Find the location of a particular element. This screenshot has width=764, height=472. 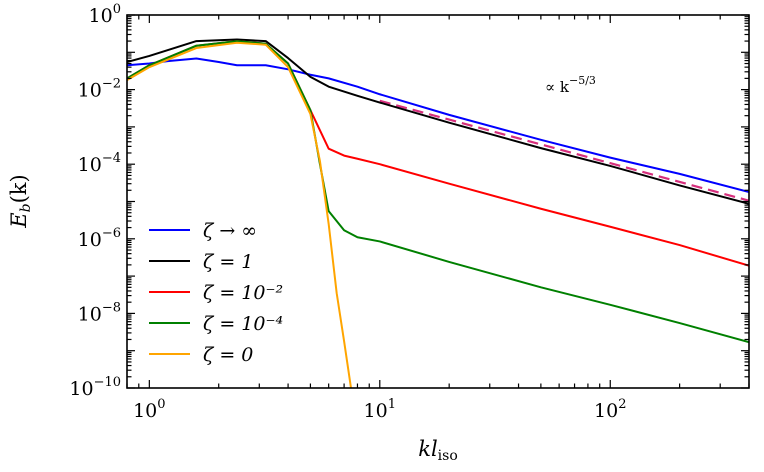

y-axis-label: Eb(k) is located at coordinates (20, 201).